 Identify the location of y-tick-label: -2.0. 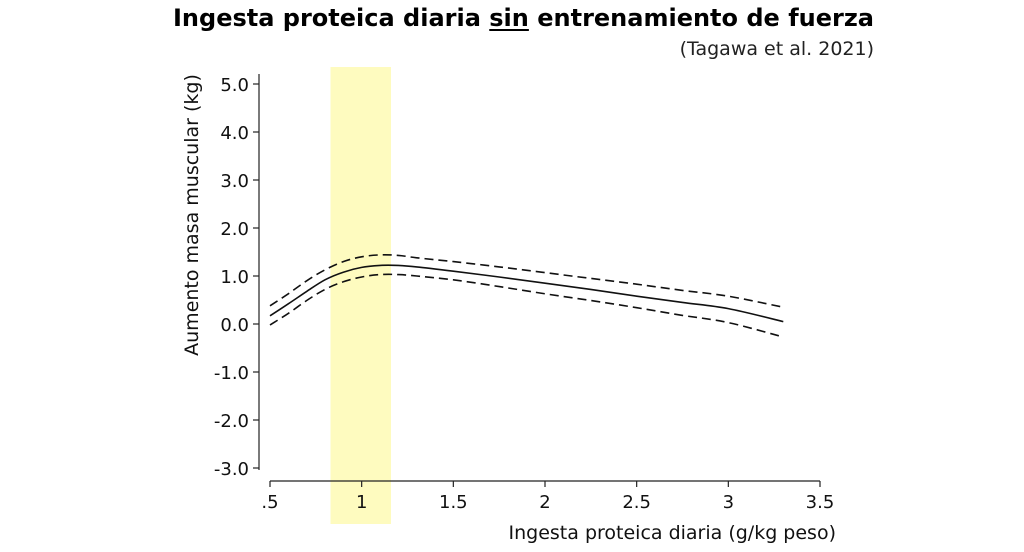
(231, 421).